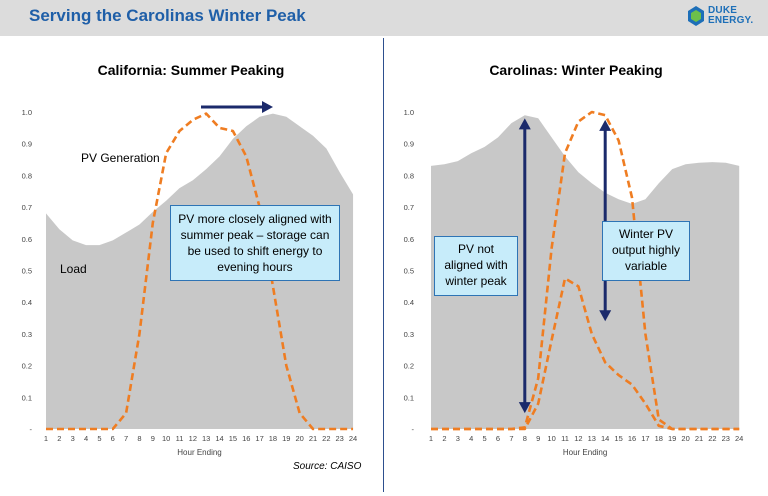  I want to click on callout-line: evening hours, so click(255, 267).